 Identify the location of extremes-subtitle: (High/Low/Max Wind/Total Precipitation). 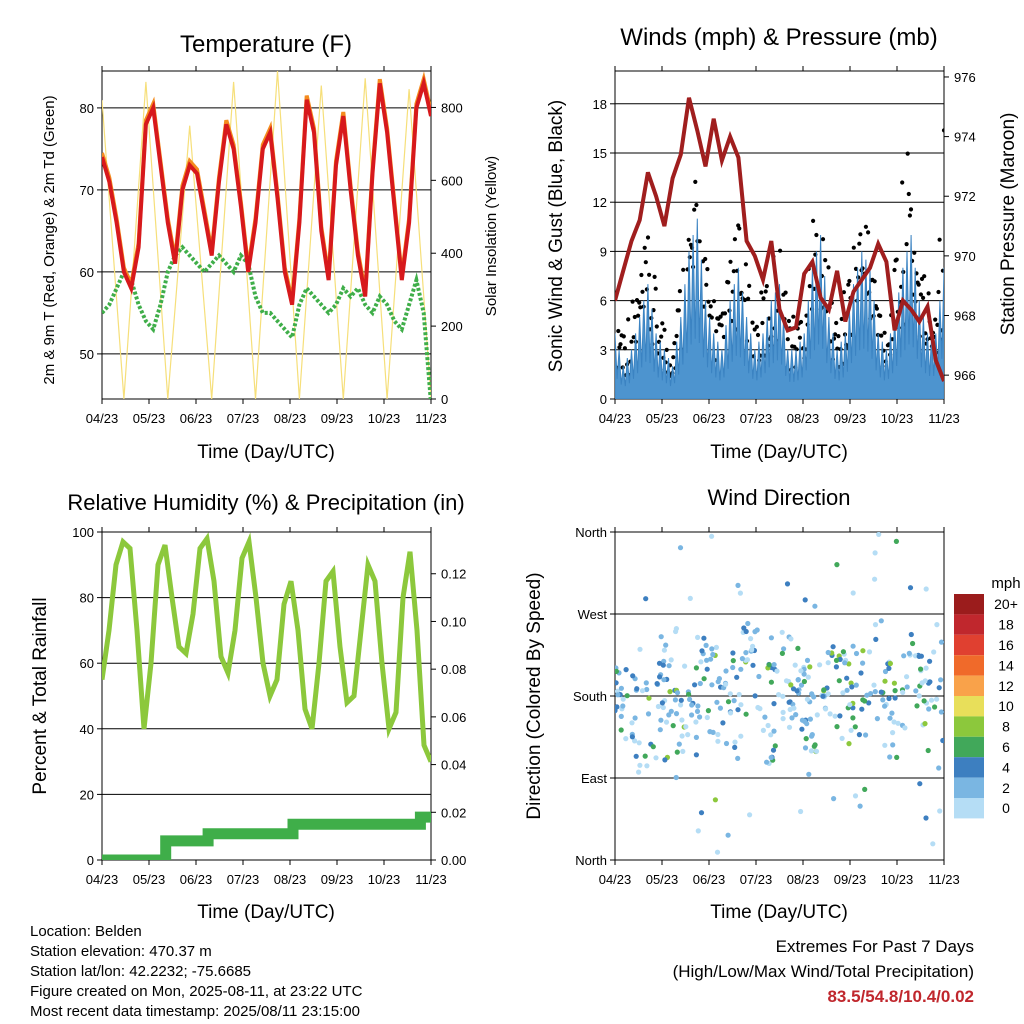
(823, 971).